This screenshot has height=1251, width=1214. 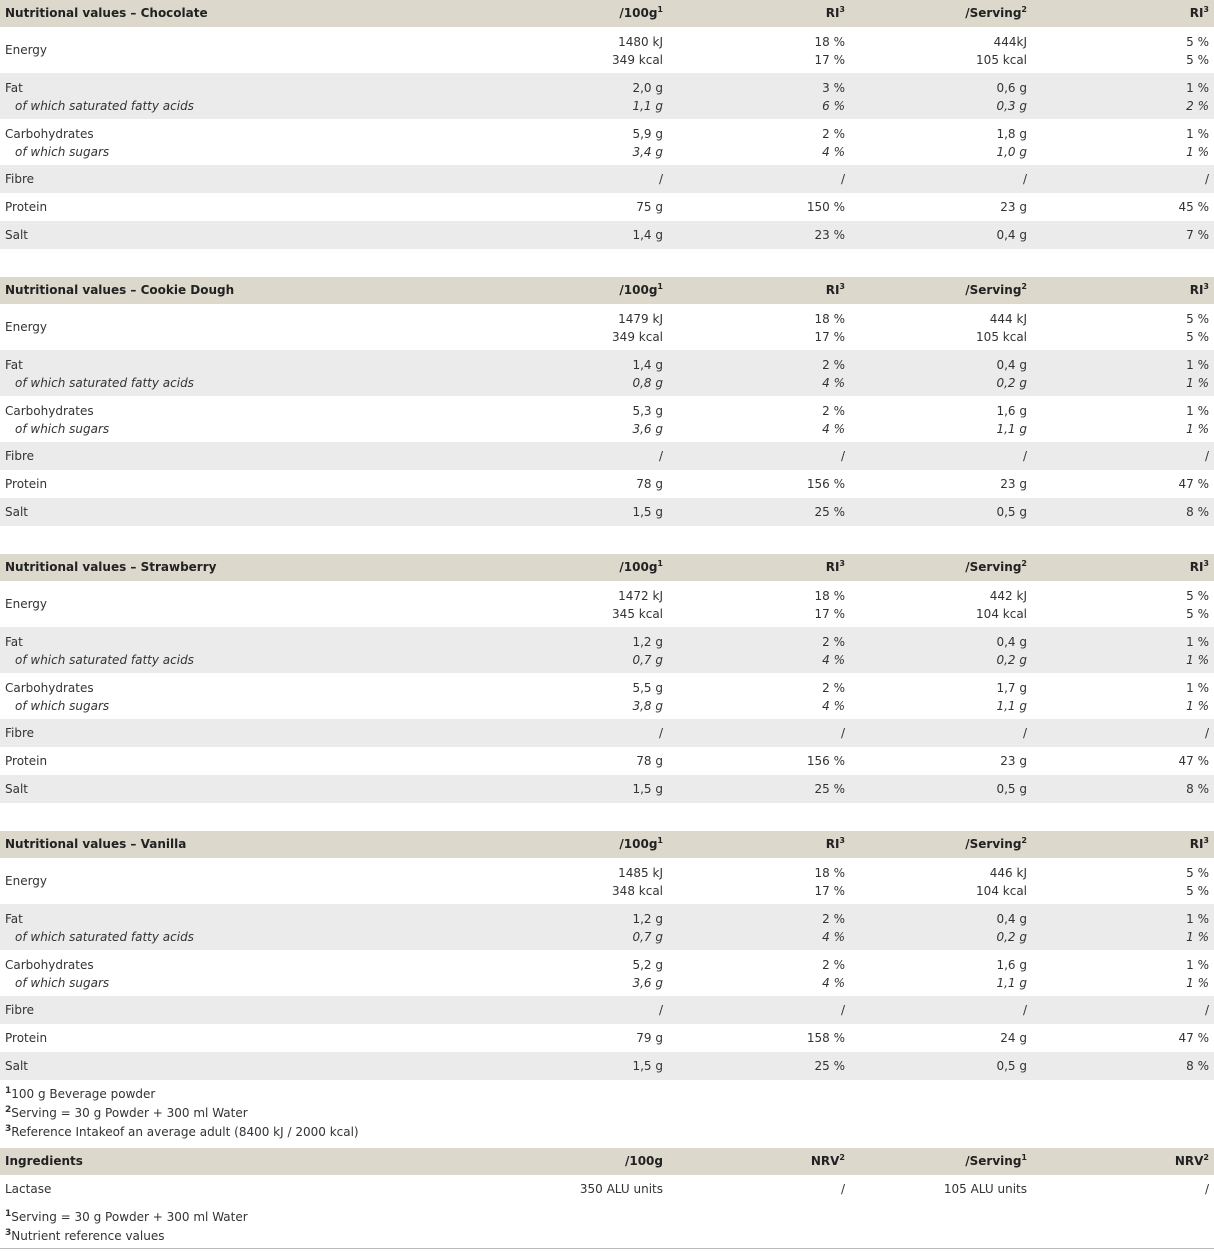 I want to click on cell-value: 0,5 g, so click(x=1011, y=1066).